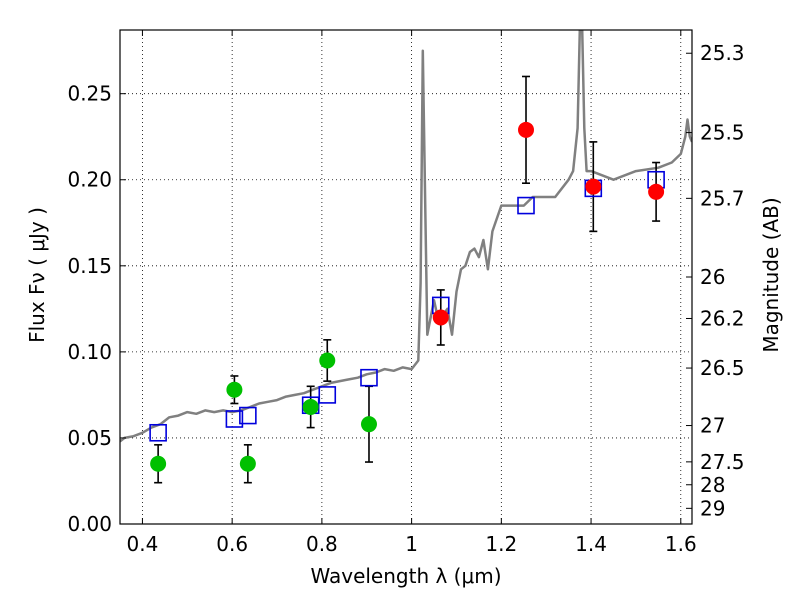 Image resolution: width=800 pixels, height=600 pixels. What do you see at coordinates (712, 485) in the screenshot?
I see `magnitude-tick-label: 28` at bounding box center [712, 485].